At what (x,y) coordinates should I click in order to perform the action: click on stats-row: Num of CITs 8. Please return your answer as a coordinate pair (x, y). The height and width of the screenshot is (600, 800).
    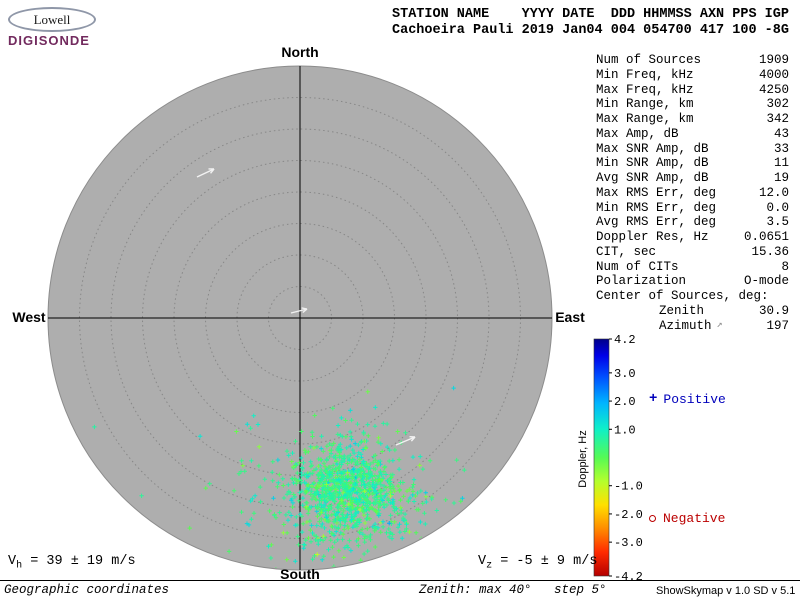
    Looking at the image, I should click on (692, 267).